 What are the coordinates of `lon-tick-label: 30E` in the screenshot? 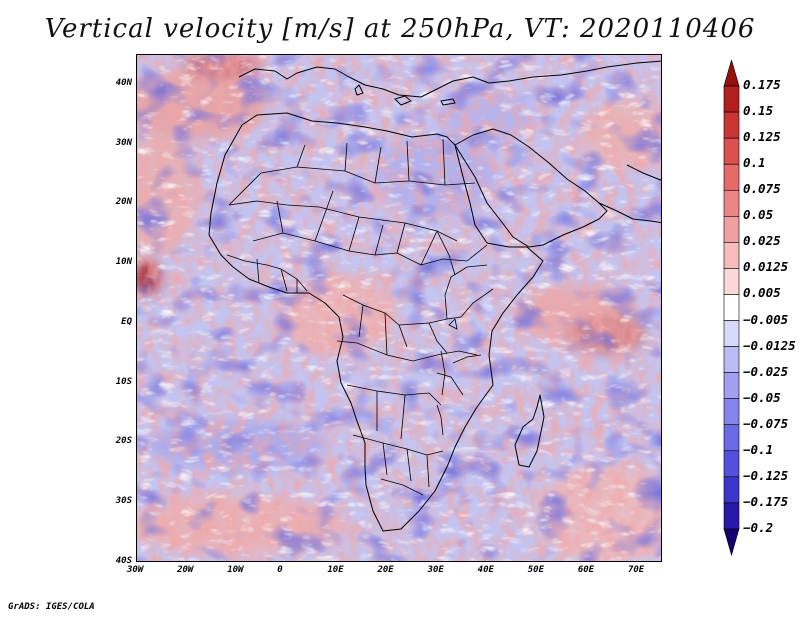 It's located at (435, 570).